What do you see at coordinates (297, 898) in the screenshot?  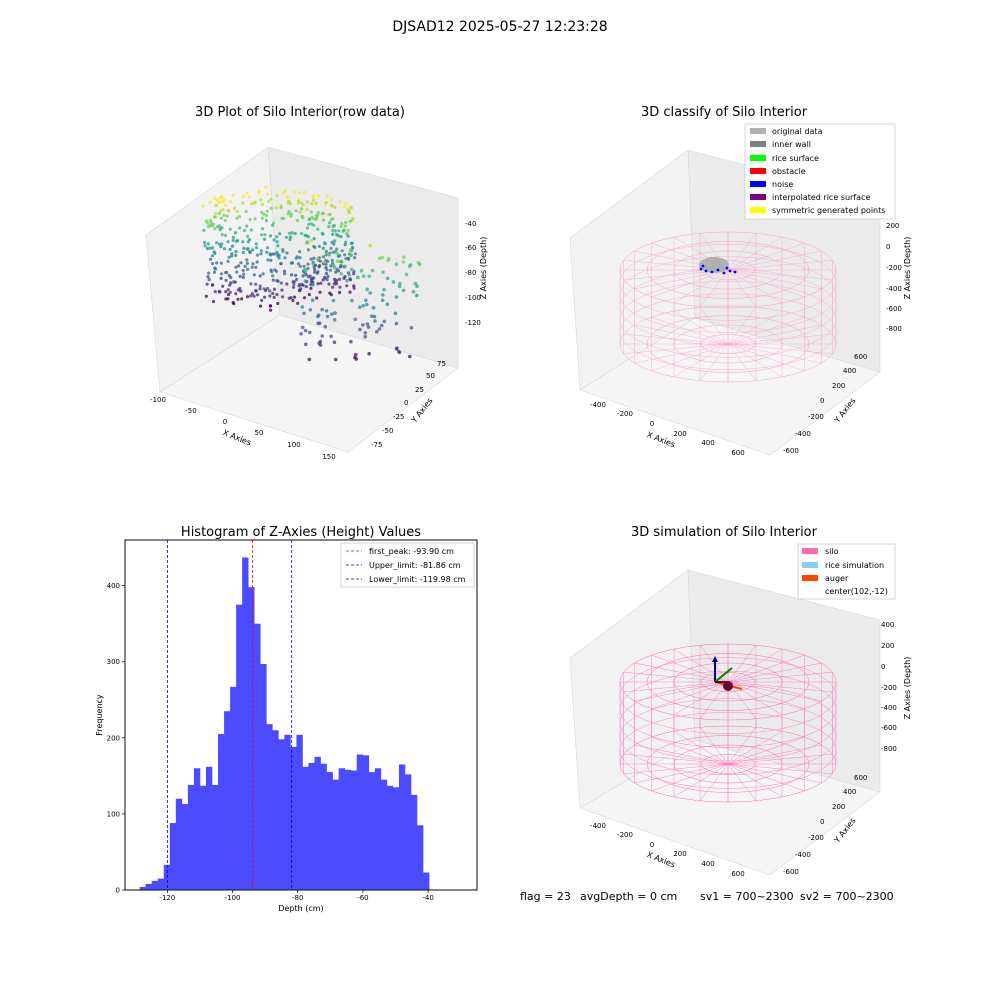 I see `x-tick: -80` at bounding box center [297, 898].